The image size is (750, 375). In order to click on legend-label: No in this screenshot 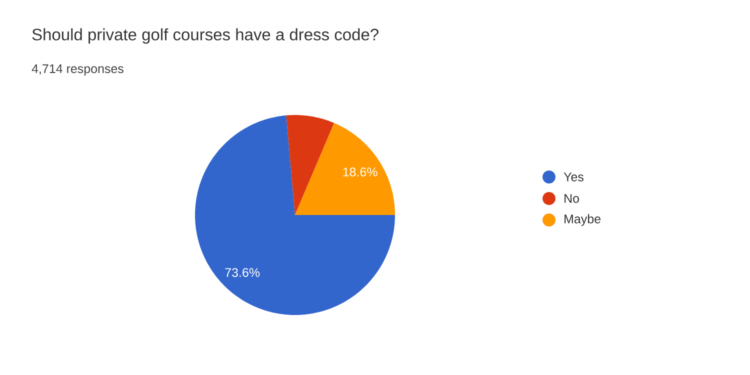, I will do `click(571, 198)`.